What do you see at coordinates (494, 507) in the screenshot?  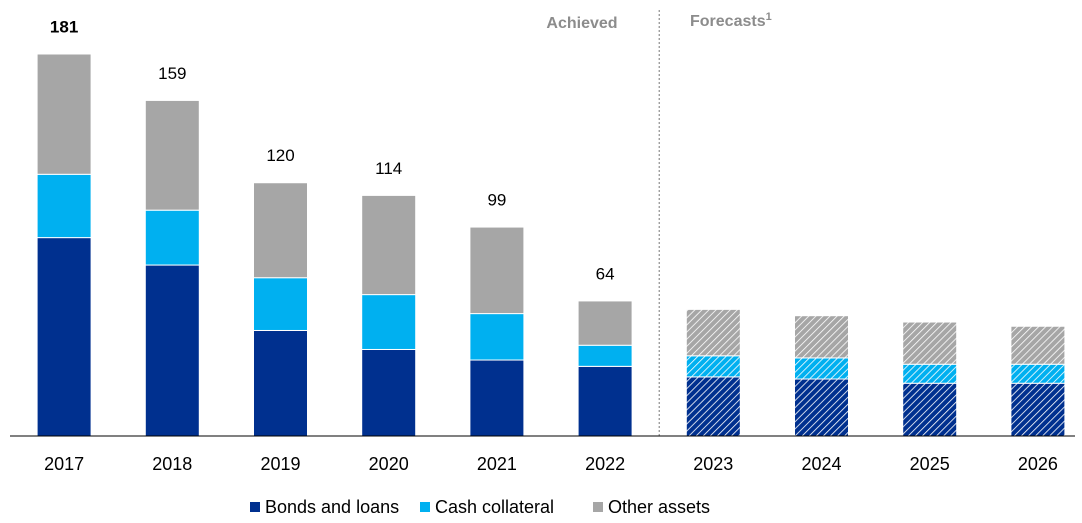 I see `legend-label: Cash collateral` at bounding box center [494, 507].